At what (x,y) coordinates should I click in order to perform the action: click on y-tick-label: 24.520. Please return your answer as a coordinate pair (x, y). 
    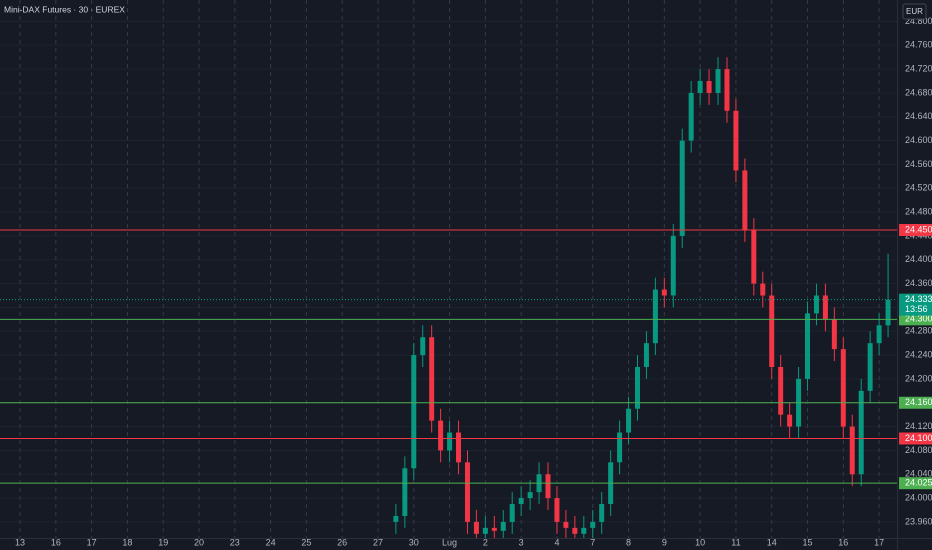
    Looking at the image, I should click on (918, 188).